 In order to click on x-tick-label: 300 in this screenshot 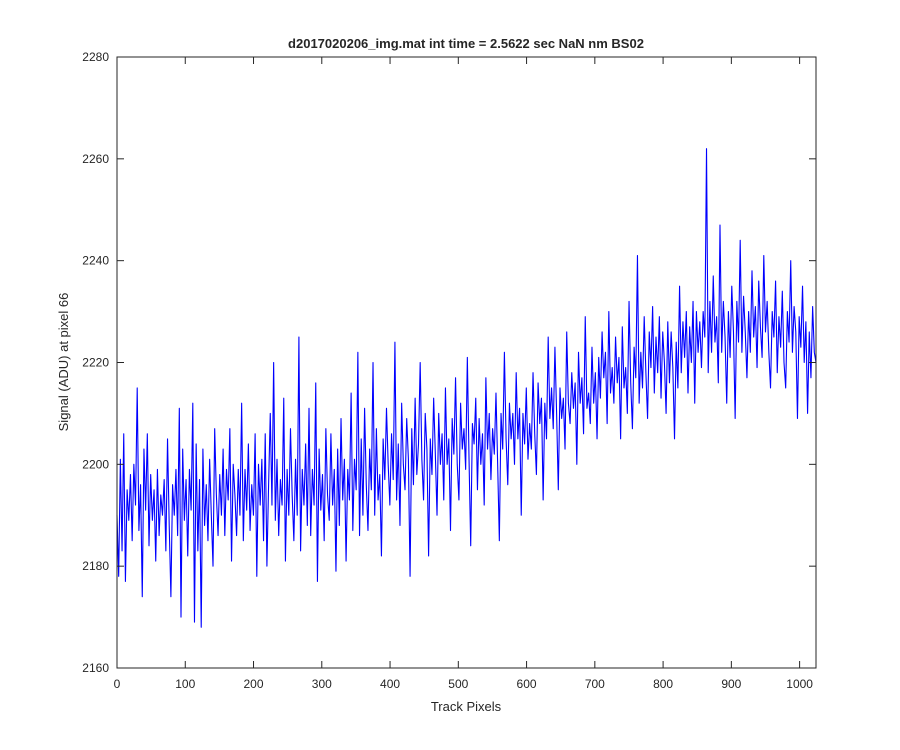, I will do `click(322, 684)`.